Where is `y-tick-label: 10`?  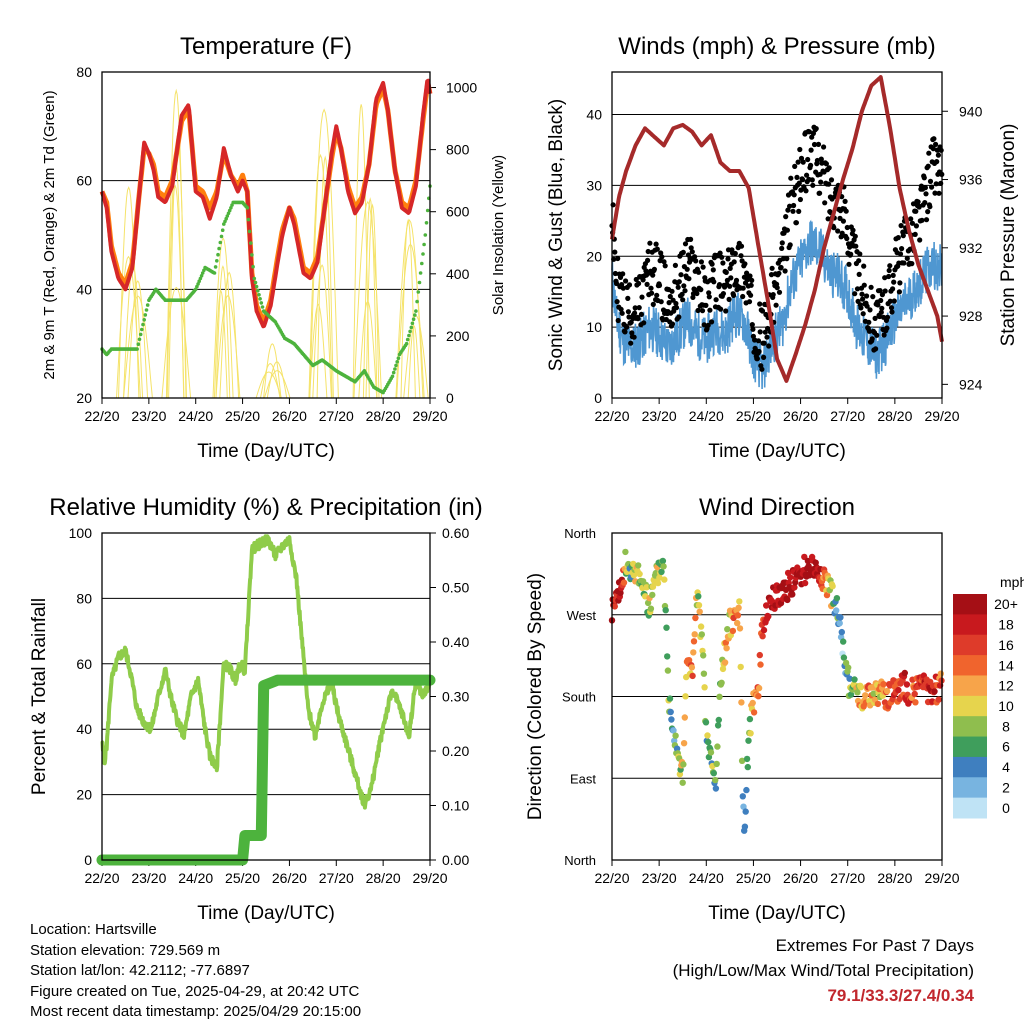 y-tick-label: 10 is located at coordinates (594, 327).